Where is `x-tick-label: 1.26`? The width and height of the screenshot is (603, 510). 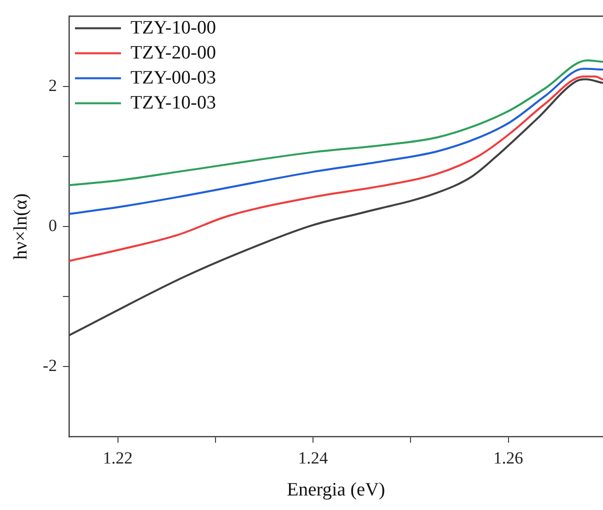
x-tick-label: 1.26 is located at coordinates (508, 458).